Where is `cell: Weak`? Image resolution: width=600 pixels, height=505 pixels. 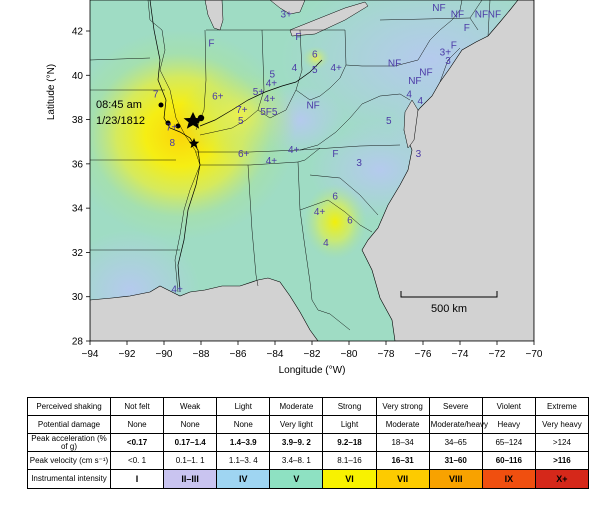 cell: Weak is located at coordinates (190, 406).